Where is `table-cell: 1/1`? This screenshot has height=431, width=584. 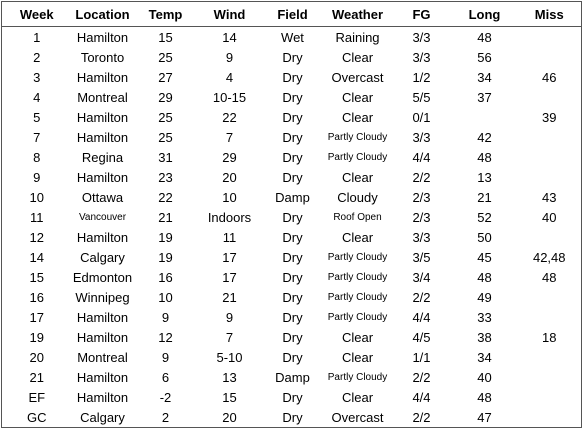
table-cell: 1/1 is located at coordinates (421, 357).